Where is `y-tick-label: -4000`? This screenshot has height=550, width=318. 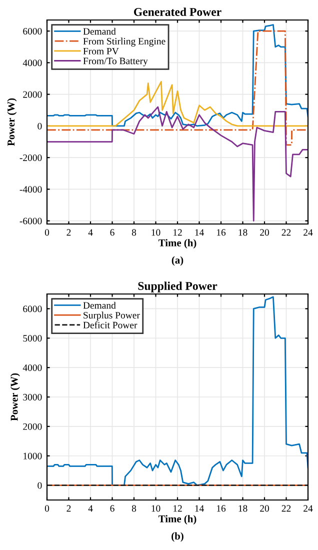
y-tick-label: -4000 is located at coordinates (31, 189).